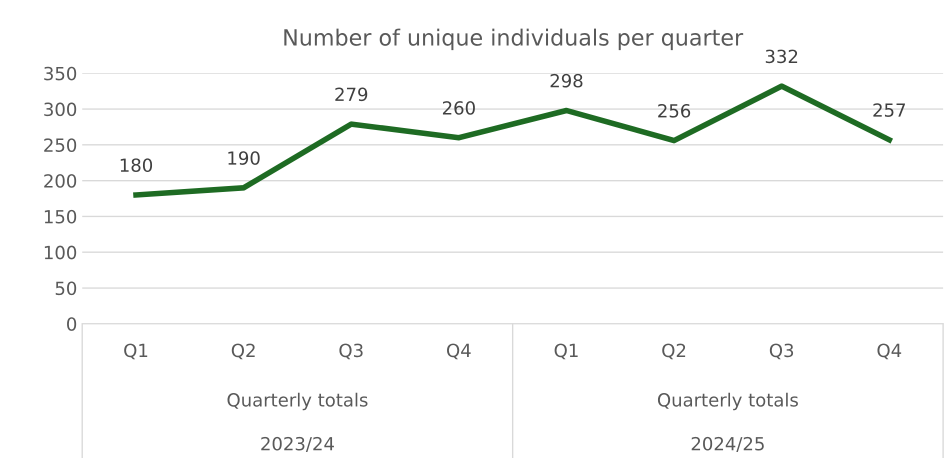 This screenshot has width=945, height=458. Describe the element at coordinates (566, 81) in the screenshot. I see `data-label: 298` at that location.